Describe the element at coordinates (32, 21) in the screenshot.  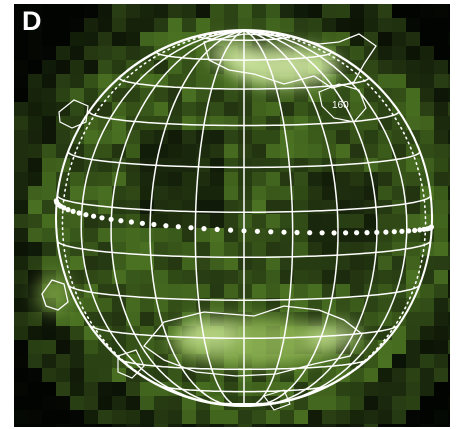
I see `panel-letter: D` at that location.